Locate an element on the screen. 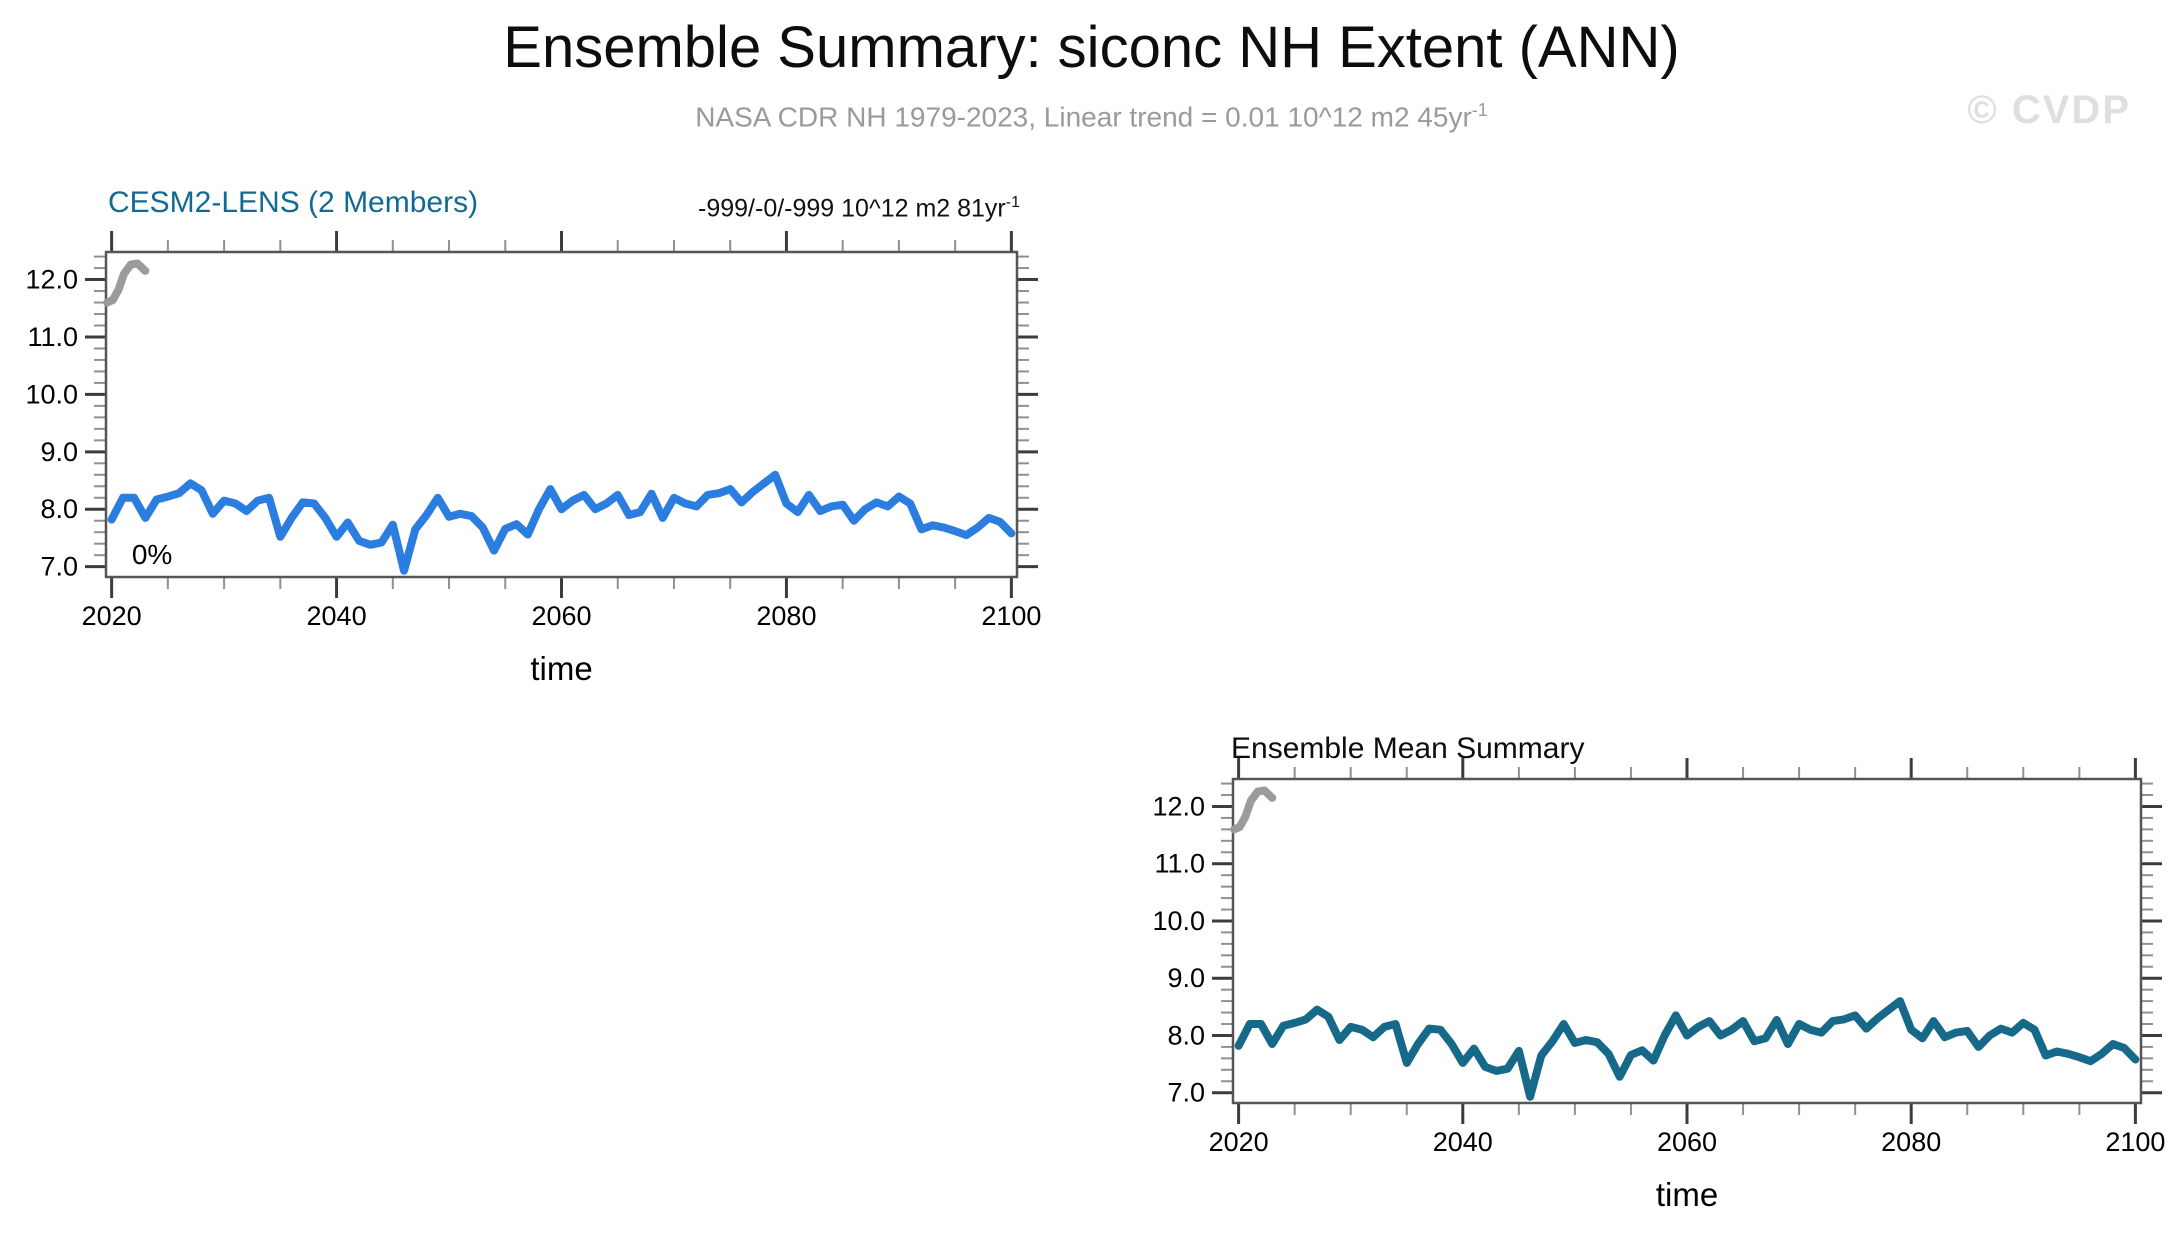  chart1-trend-text: -999/-0/-999 10^12 m2 81yr is located at coordinates (852, 208).